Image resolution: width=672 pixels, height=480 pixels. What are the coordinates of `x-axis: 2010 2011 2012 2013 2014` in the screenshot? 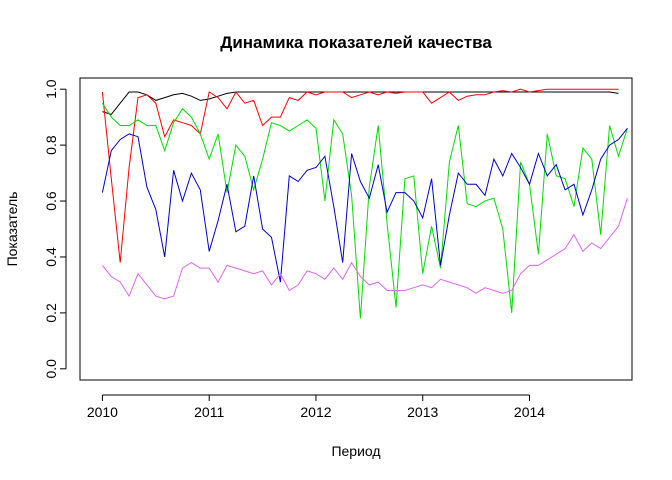 It's located at (316, 407).